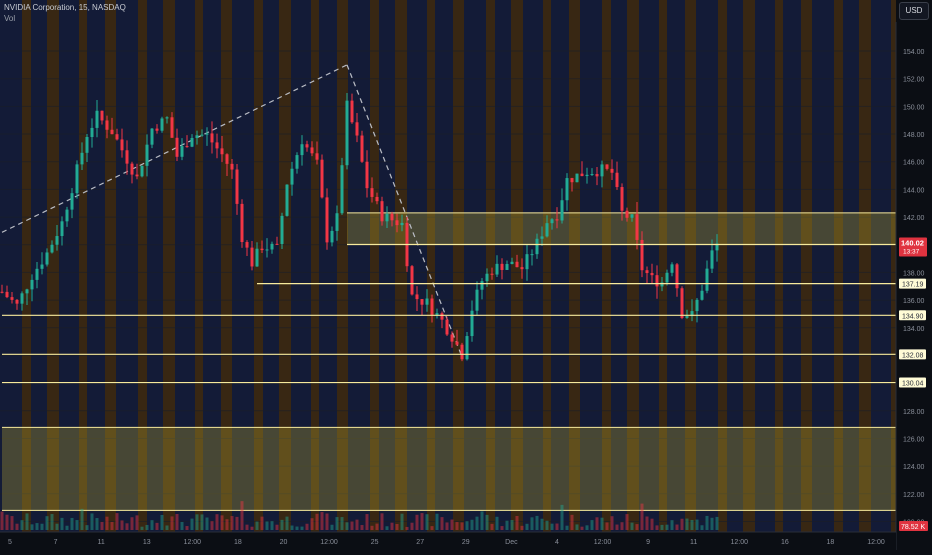 Image resolution: width=932 pixels, height=555 pixels. What do you see at coordinates (914, 11) in the screenshot?
I see `currency-button: USD` at bounding box center [914, 11].